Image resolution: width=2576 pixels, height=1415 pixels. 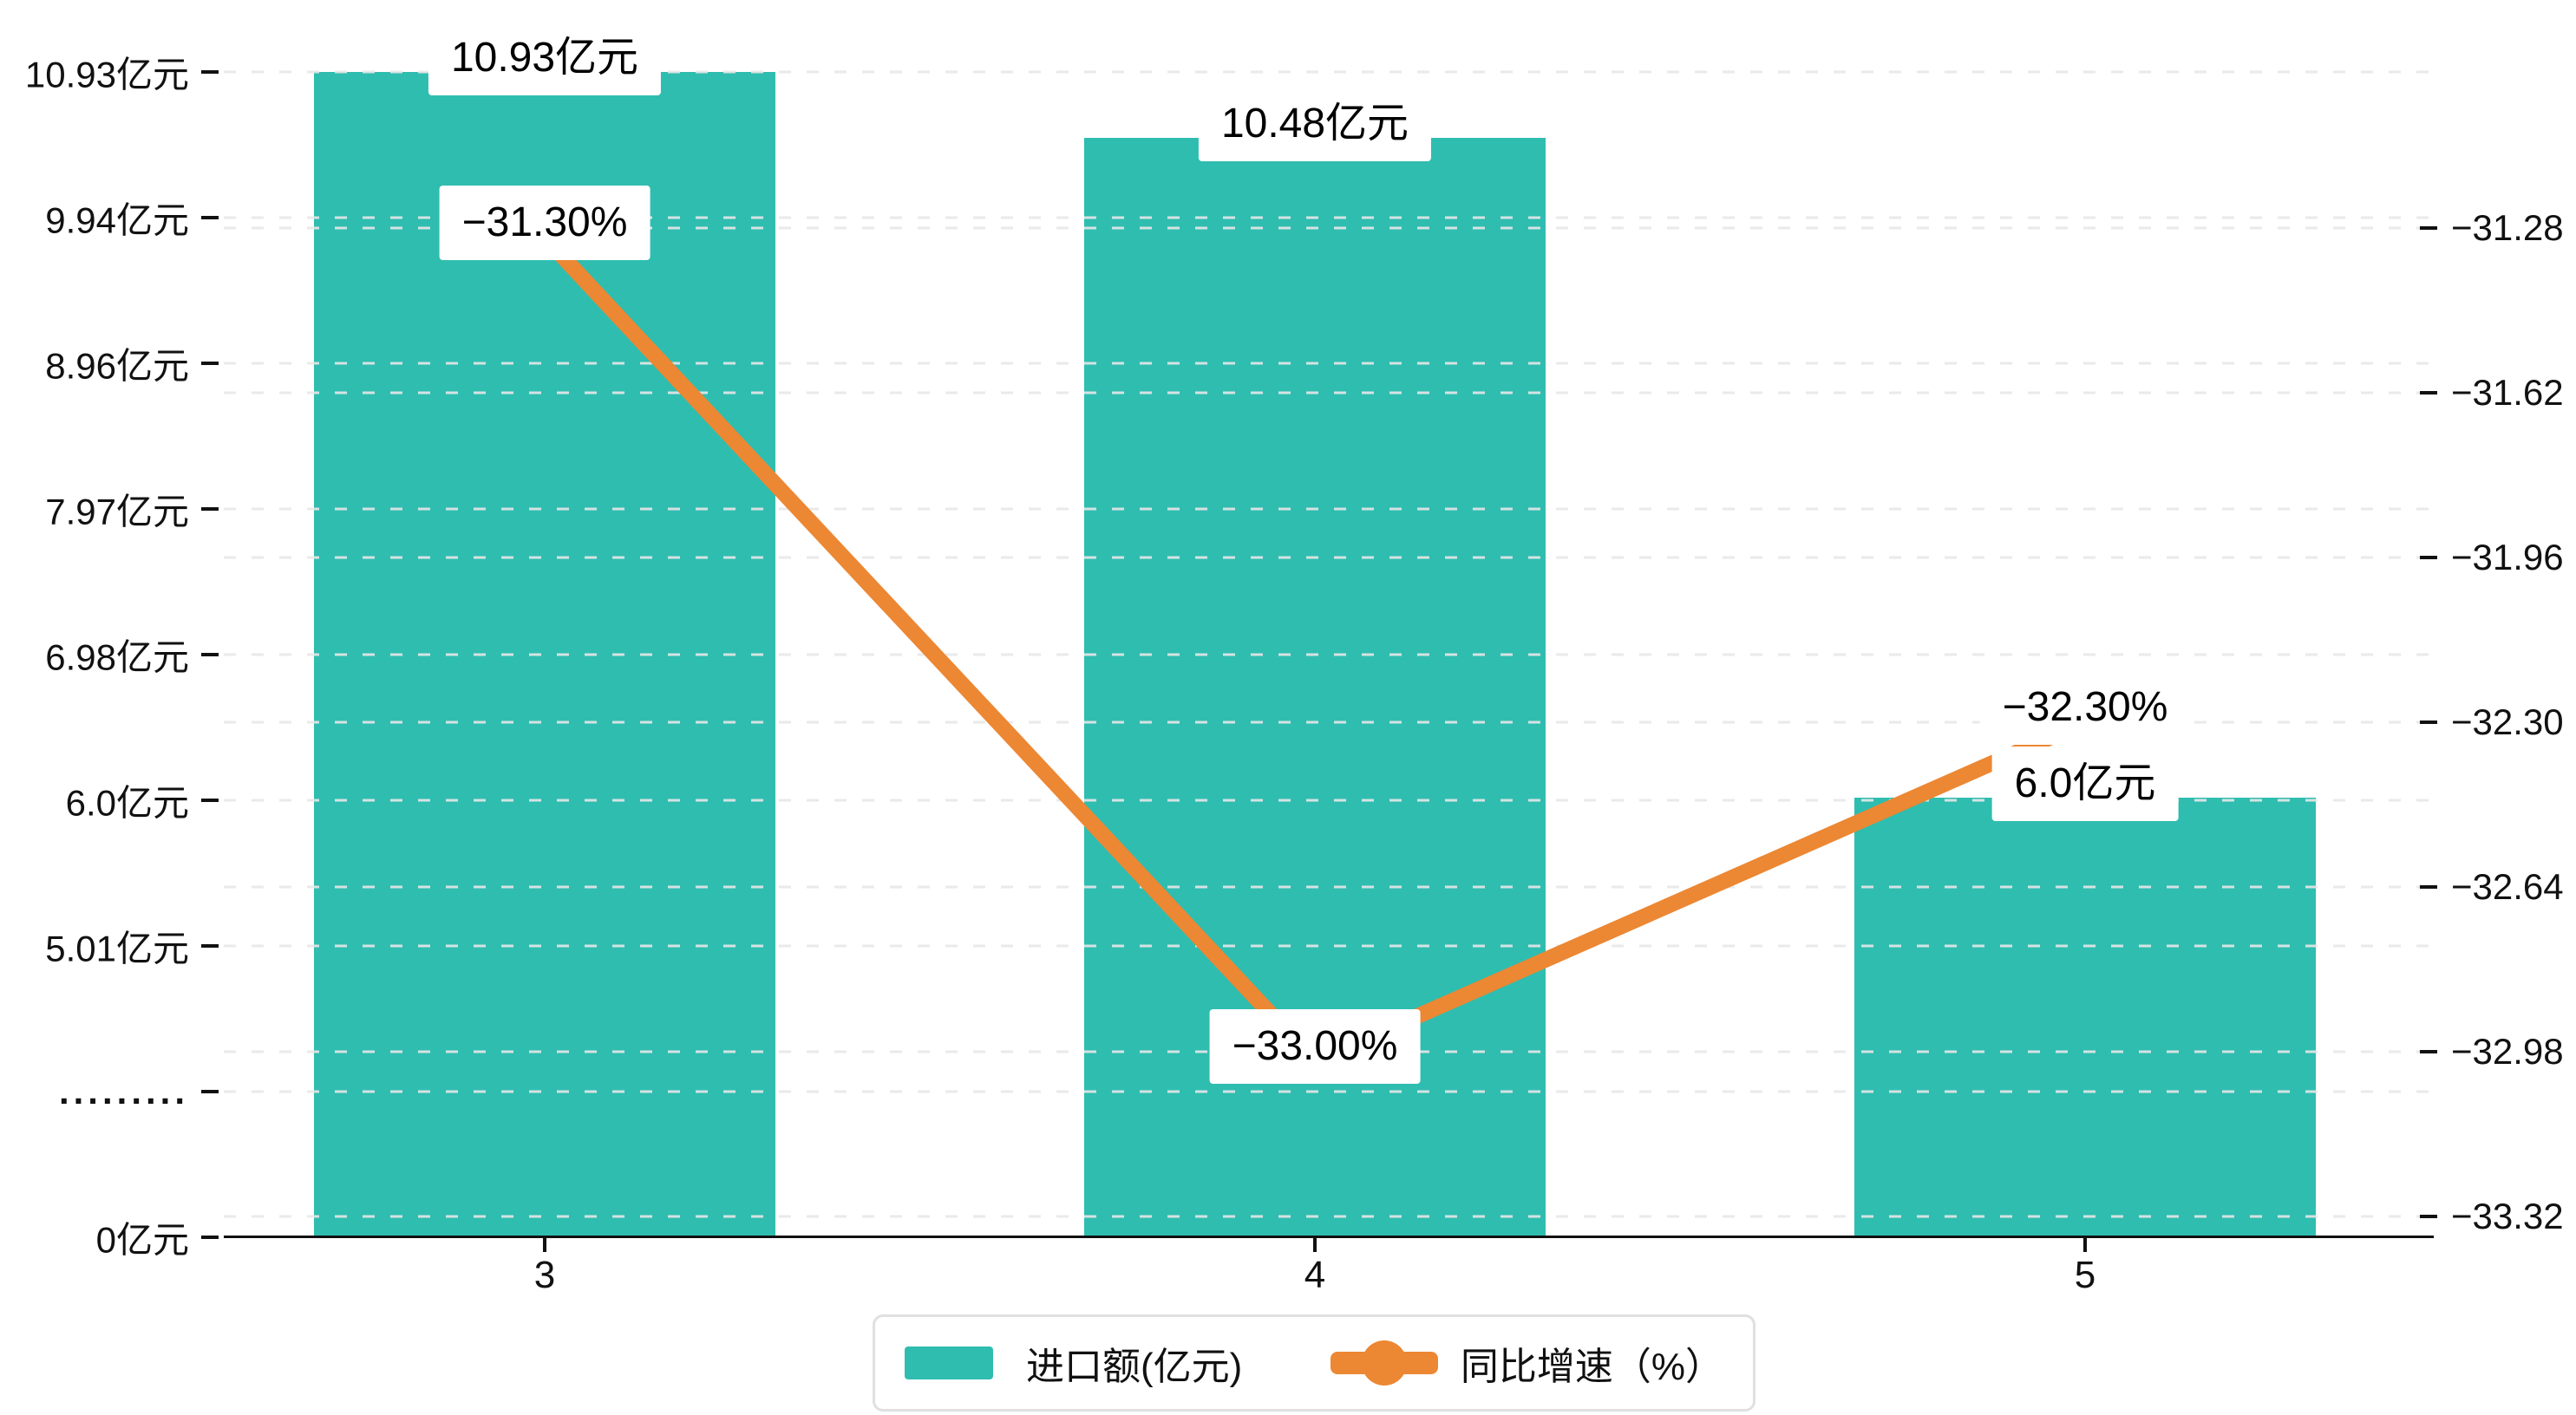 What do you see at coordinates (117, 511) in the screenshot?
I see `y-axis-left-tick-label: 7.97亿元` at bounding box center [117, 511].